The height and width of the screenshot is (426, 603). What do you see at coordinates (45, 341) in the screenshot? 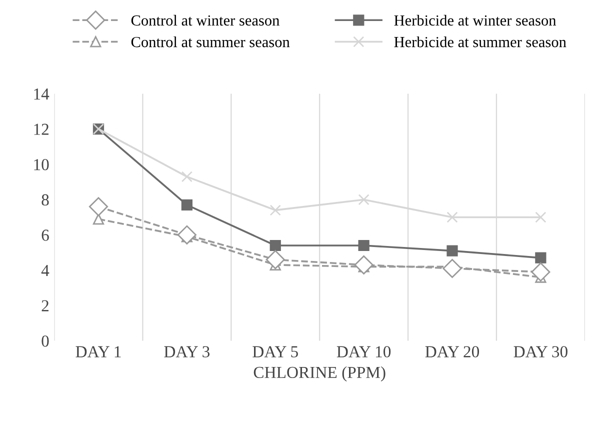
I see `y-tick-label: 0` at bounding box center [45, 341].